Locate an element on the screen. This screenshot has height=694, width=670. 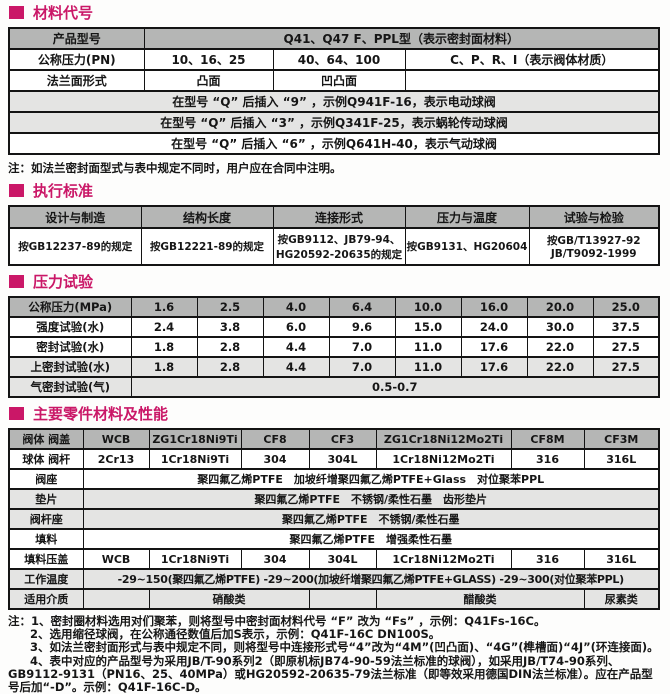
pressure-value-cell: 16.0 is located at coordinates (494, 307).